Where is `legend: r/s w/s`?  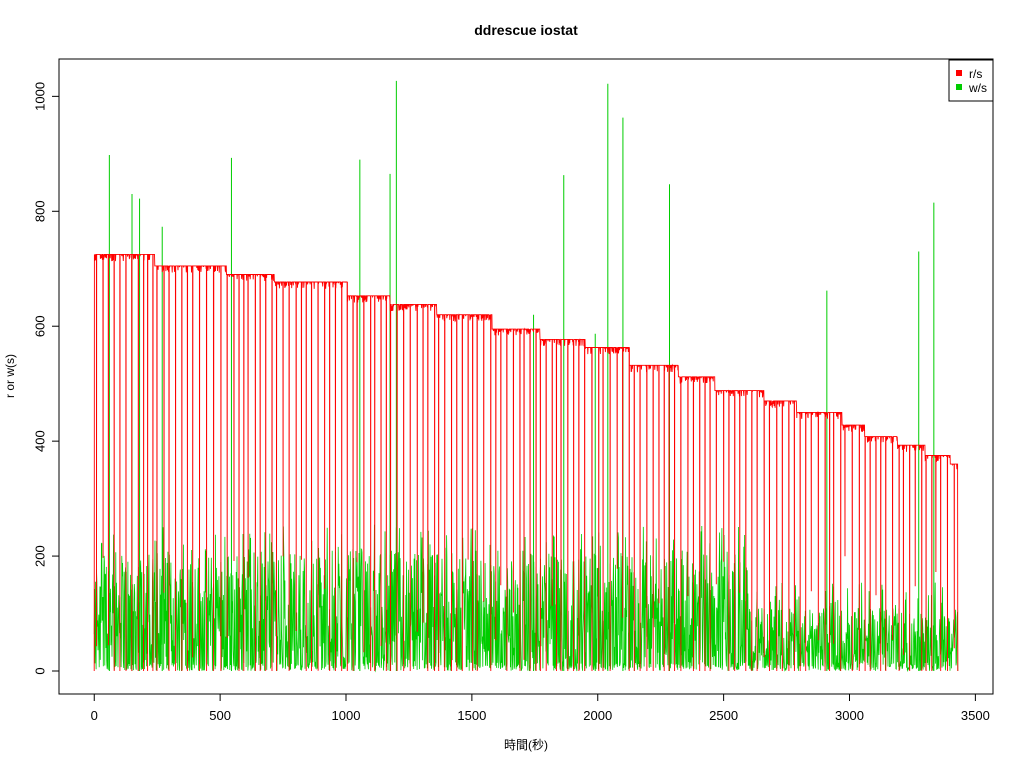 legend: r/s w/s is located at coordinates (971, 80).